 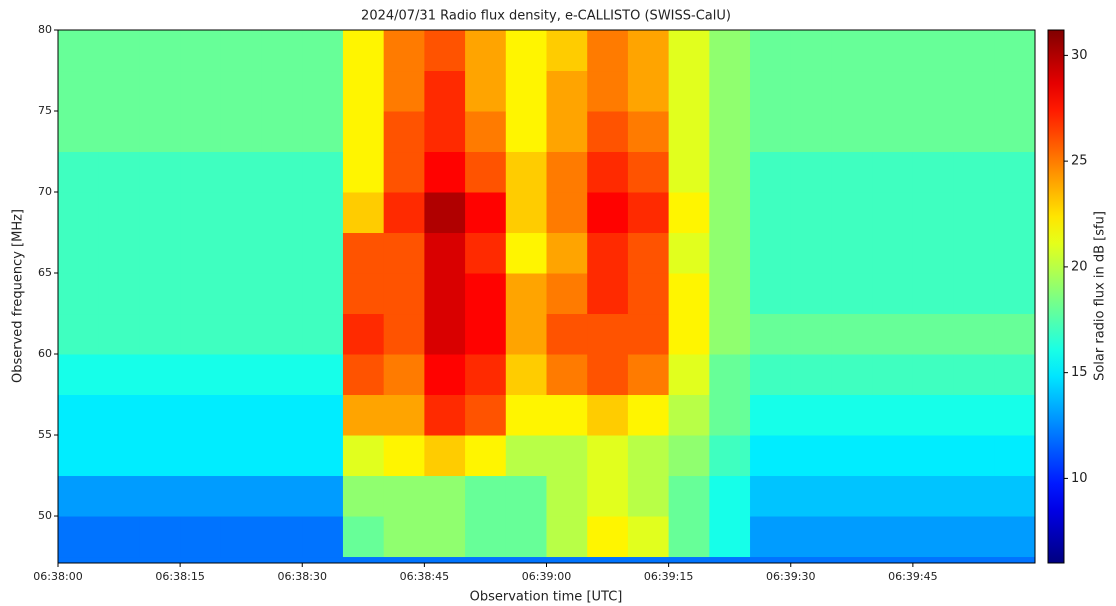 What do you see at coordinates (1079, 161) in the screenshot?
I see `colorbar-tick-label: 25` at bounding box center [1079, 161].